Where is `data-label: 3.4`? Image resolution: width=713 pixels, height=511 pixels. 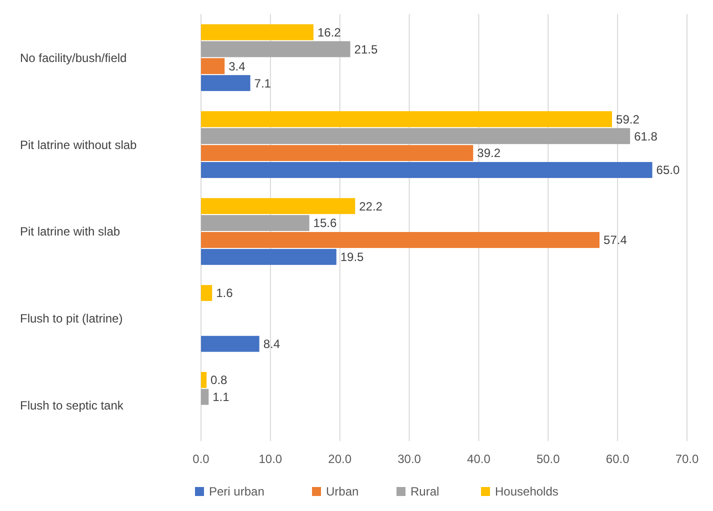
data-label: 3.4 is located at coordinates (237, 66).